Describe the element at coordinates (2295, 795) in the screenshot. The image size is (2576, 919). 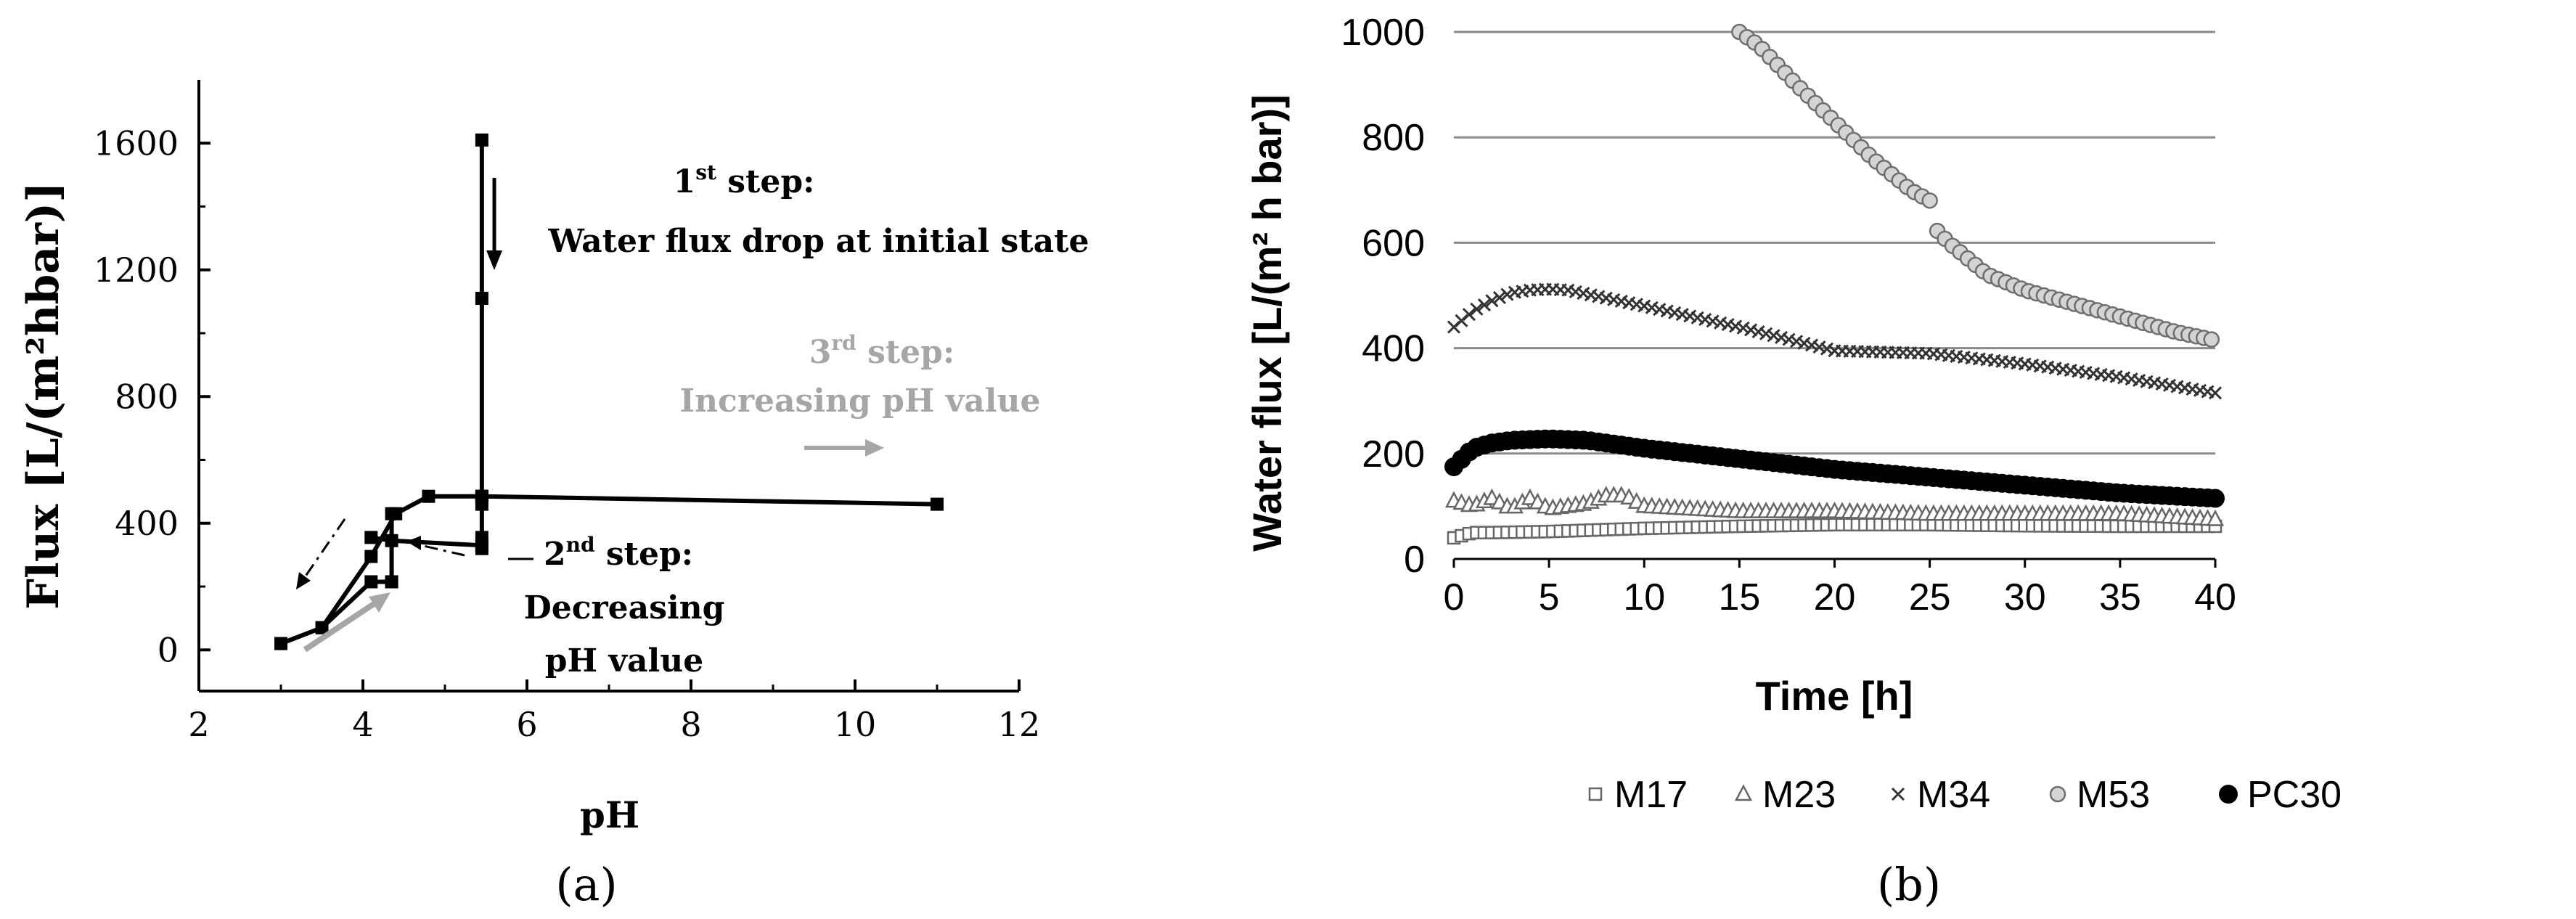
I see `legend-label-PC30: PC30` at that location.